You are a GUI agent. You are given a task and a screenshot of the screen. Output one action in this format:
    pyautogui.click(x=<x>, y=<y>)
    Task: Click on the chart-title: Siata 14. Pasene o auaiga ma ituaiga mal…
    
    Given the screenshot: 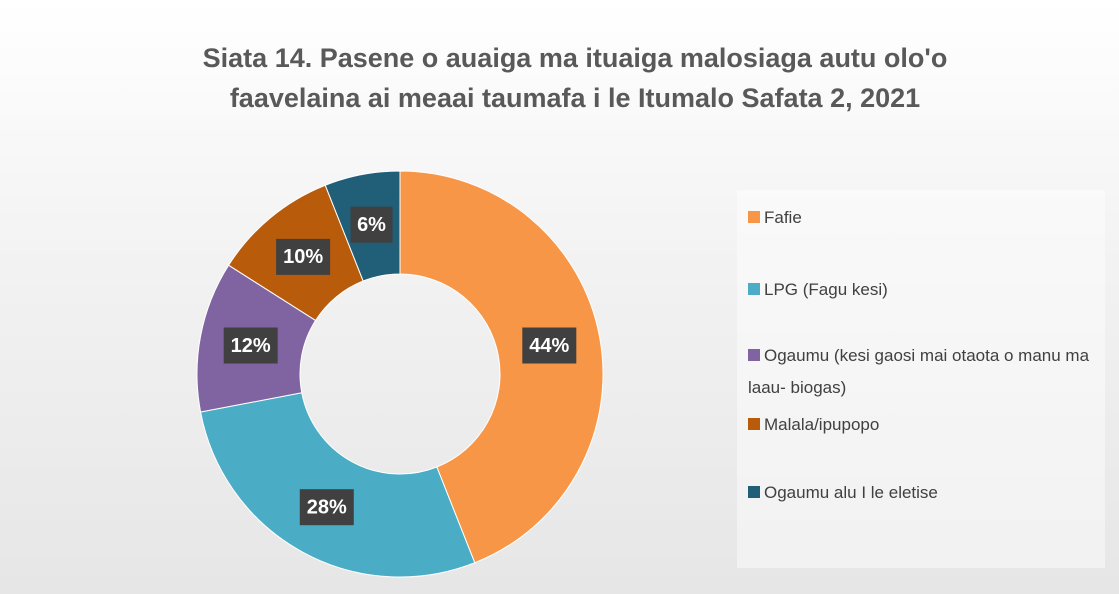 What is the action you would take?
    pyautogui.click(x=575, y=78)
    